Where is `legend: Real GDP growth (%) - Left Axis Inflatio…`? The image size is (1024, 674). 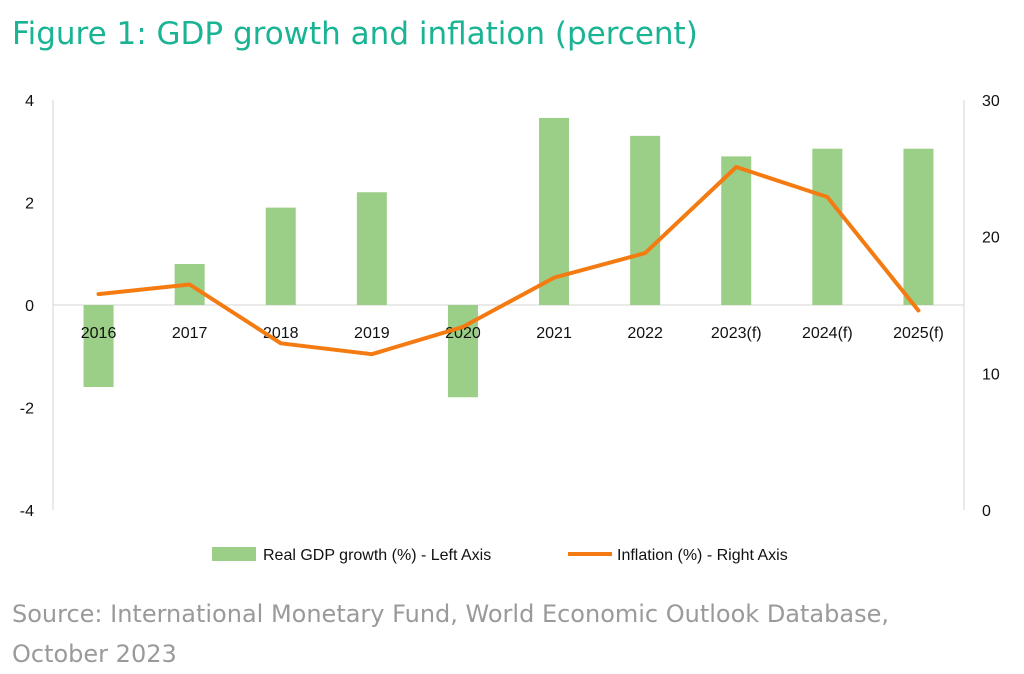
legend: Real GDP growth (%) - Left Axis Inflatio… is located at coordinates (500, 555).